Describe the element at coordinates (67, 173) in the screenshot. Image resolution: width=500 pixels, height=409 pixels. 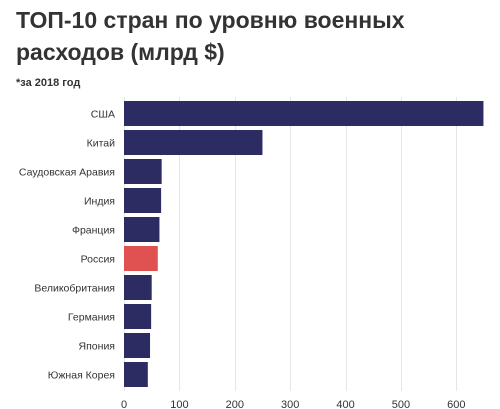
I see `category-label: Саудовская Аравия` at that location.